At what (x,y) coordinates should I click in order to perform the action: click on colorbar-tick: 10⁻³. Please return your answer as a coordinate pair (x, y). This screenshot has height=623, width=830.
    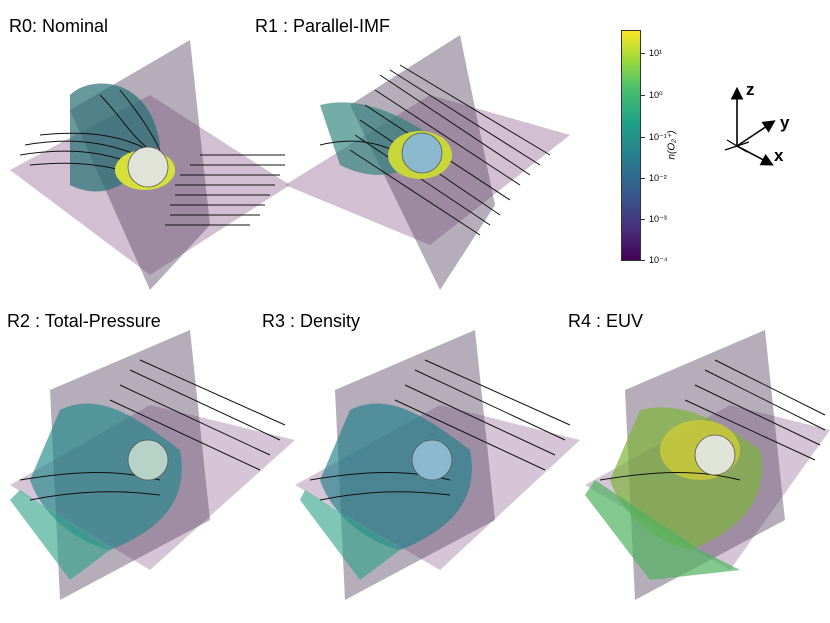
    Looking at the image, I should click on (658, 219).